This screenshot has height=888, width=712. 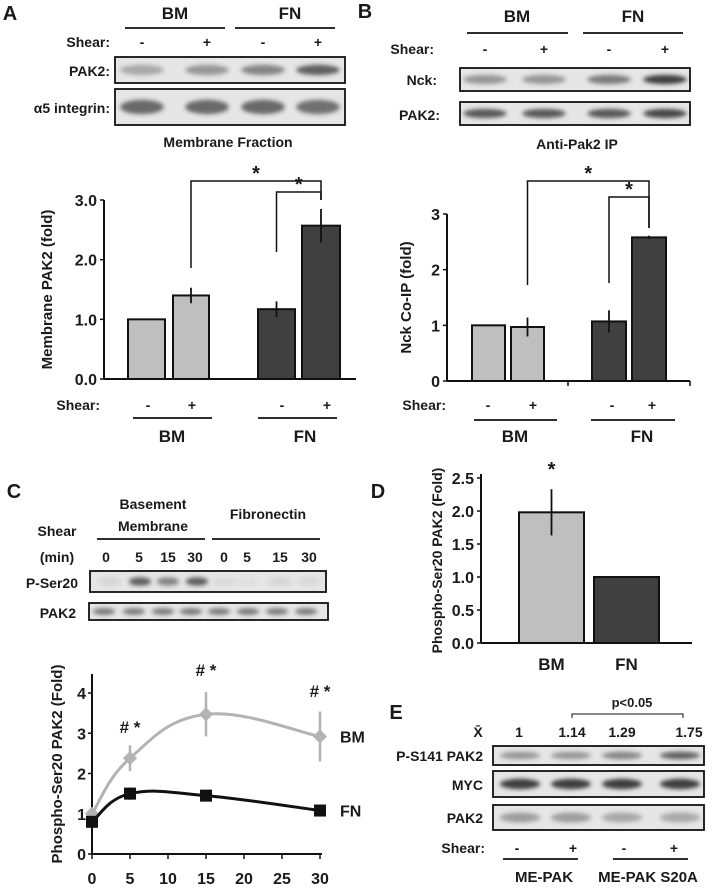 I want to click on panel-label-c: C, so click(x=14, y=492).